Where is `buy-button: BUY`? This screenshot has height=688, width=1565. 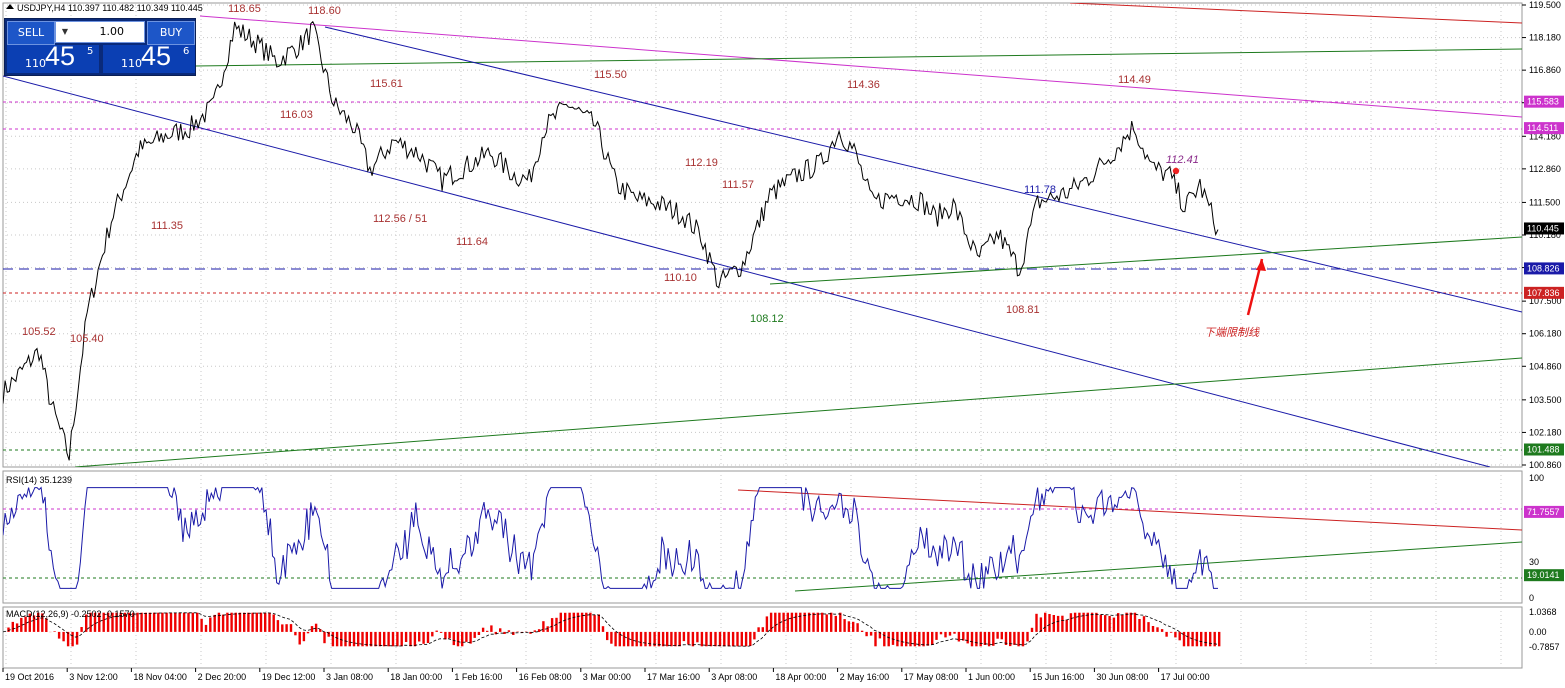
buy-button: BUY is located at coordinates (171, 33).